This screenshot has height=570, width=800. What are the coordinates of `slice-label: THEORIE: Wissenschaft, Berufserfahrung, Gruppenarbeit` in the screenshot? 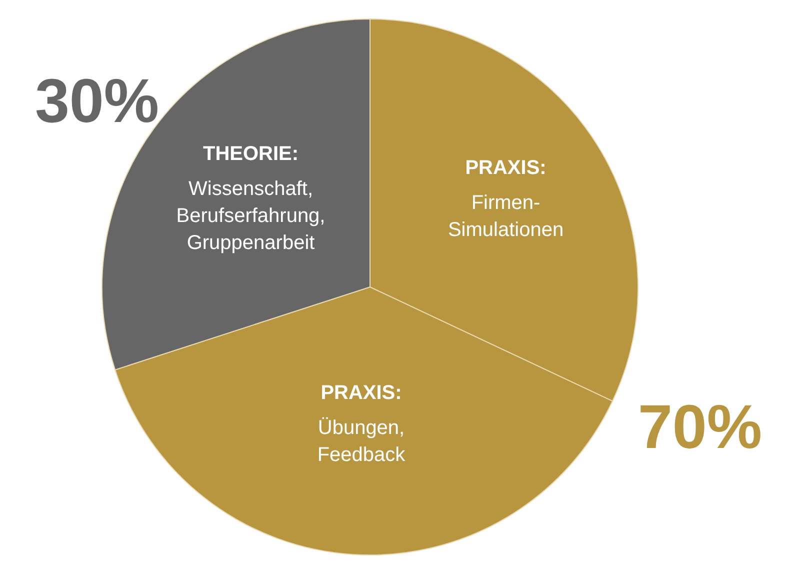 It's located at (251, 198).